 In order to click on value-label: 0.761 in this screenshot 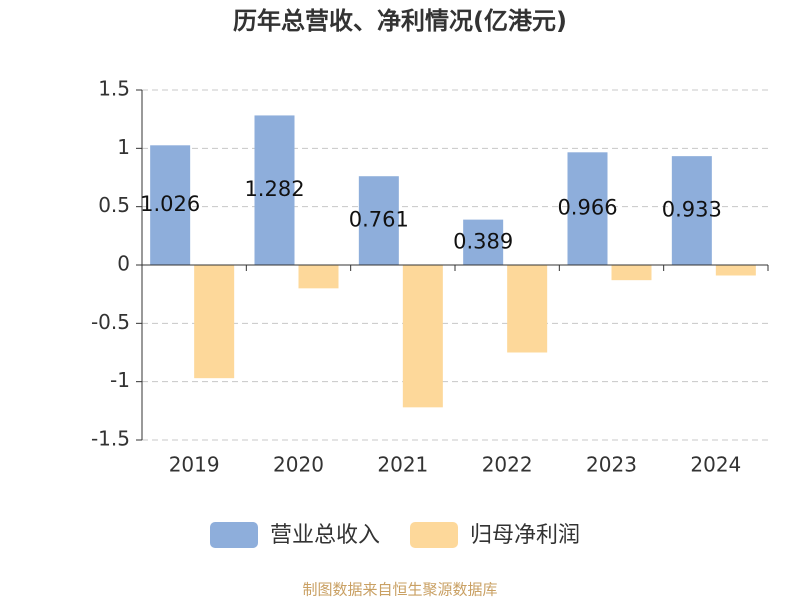, I will do `click(379, 220)`.